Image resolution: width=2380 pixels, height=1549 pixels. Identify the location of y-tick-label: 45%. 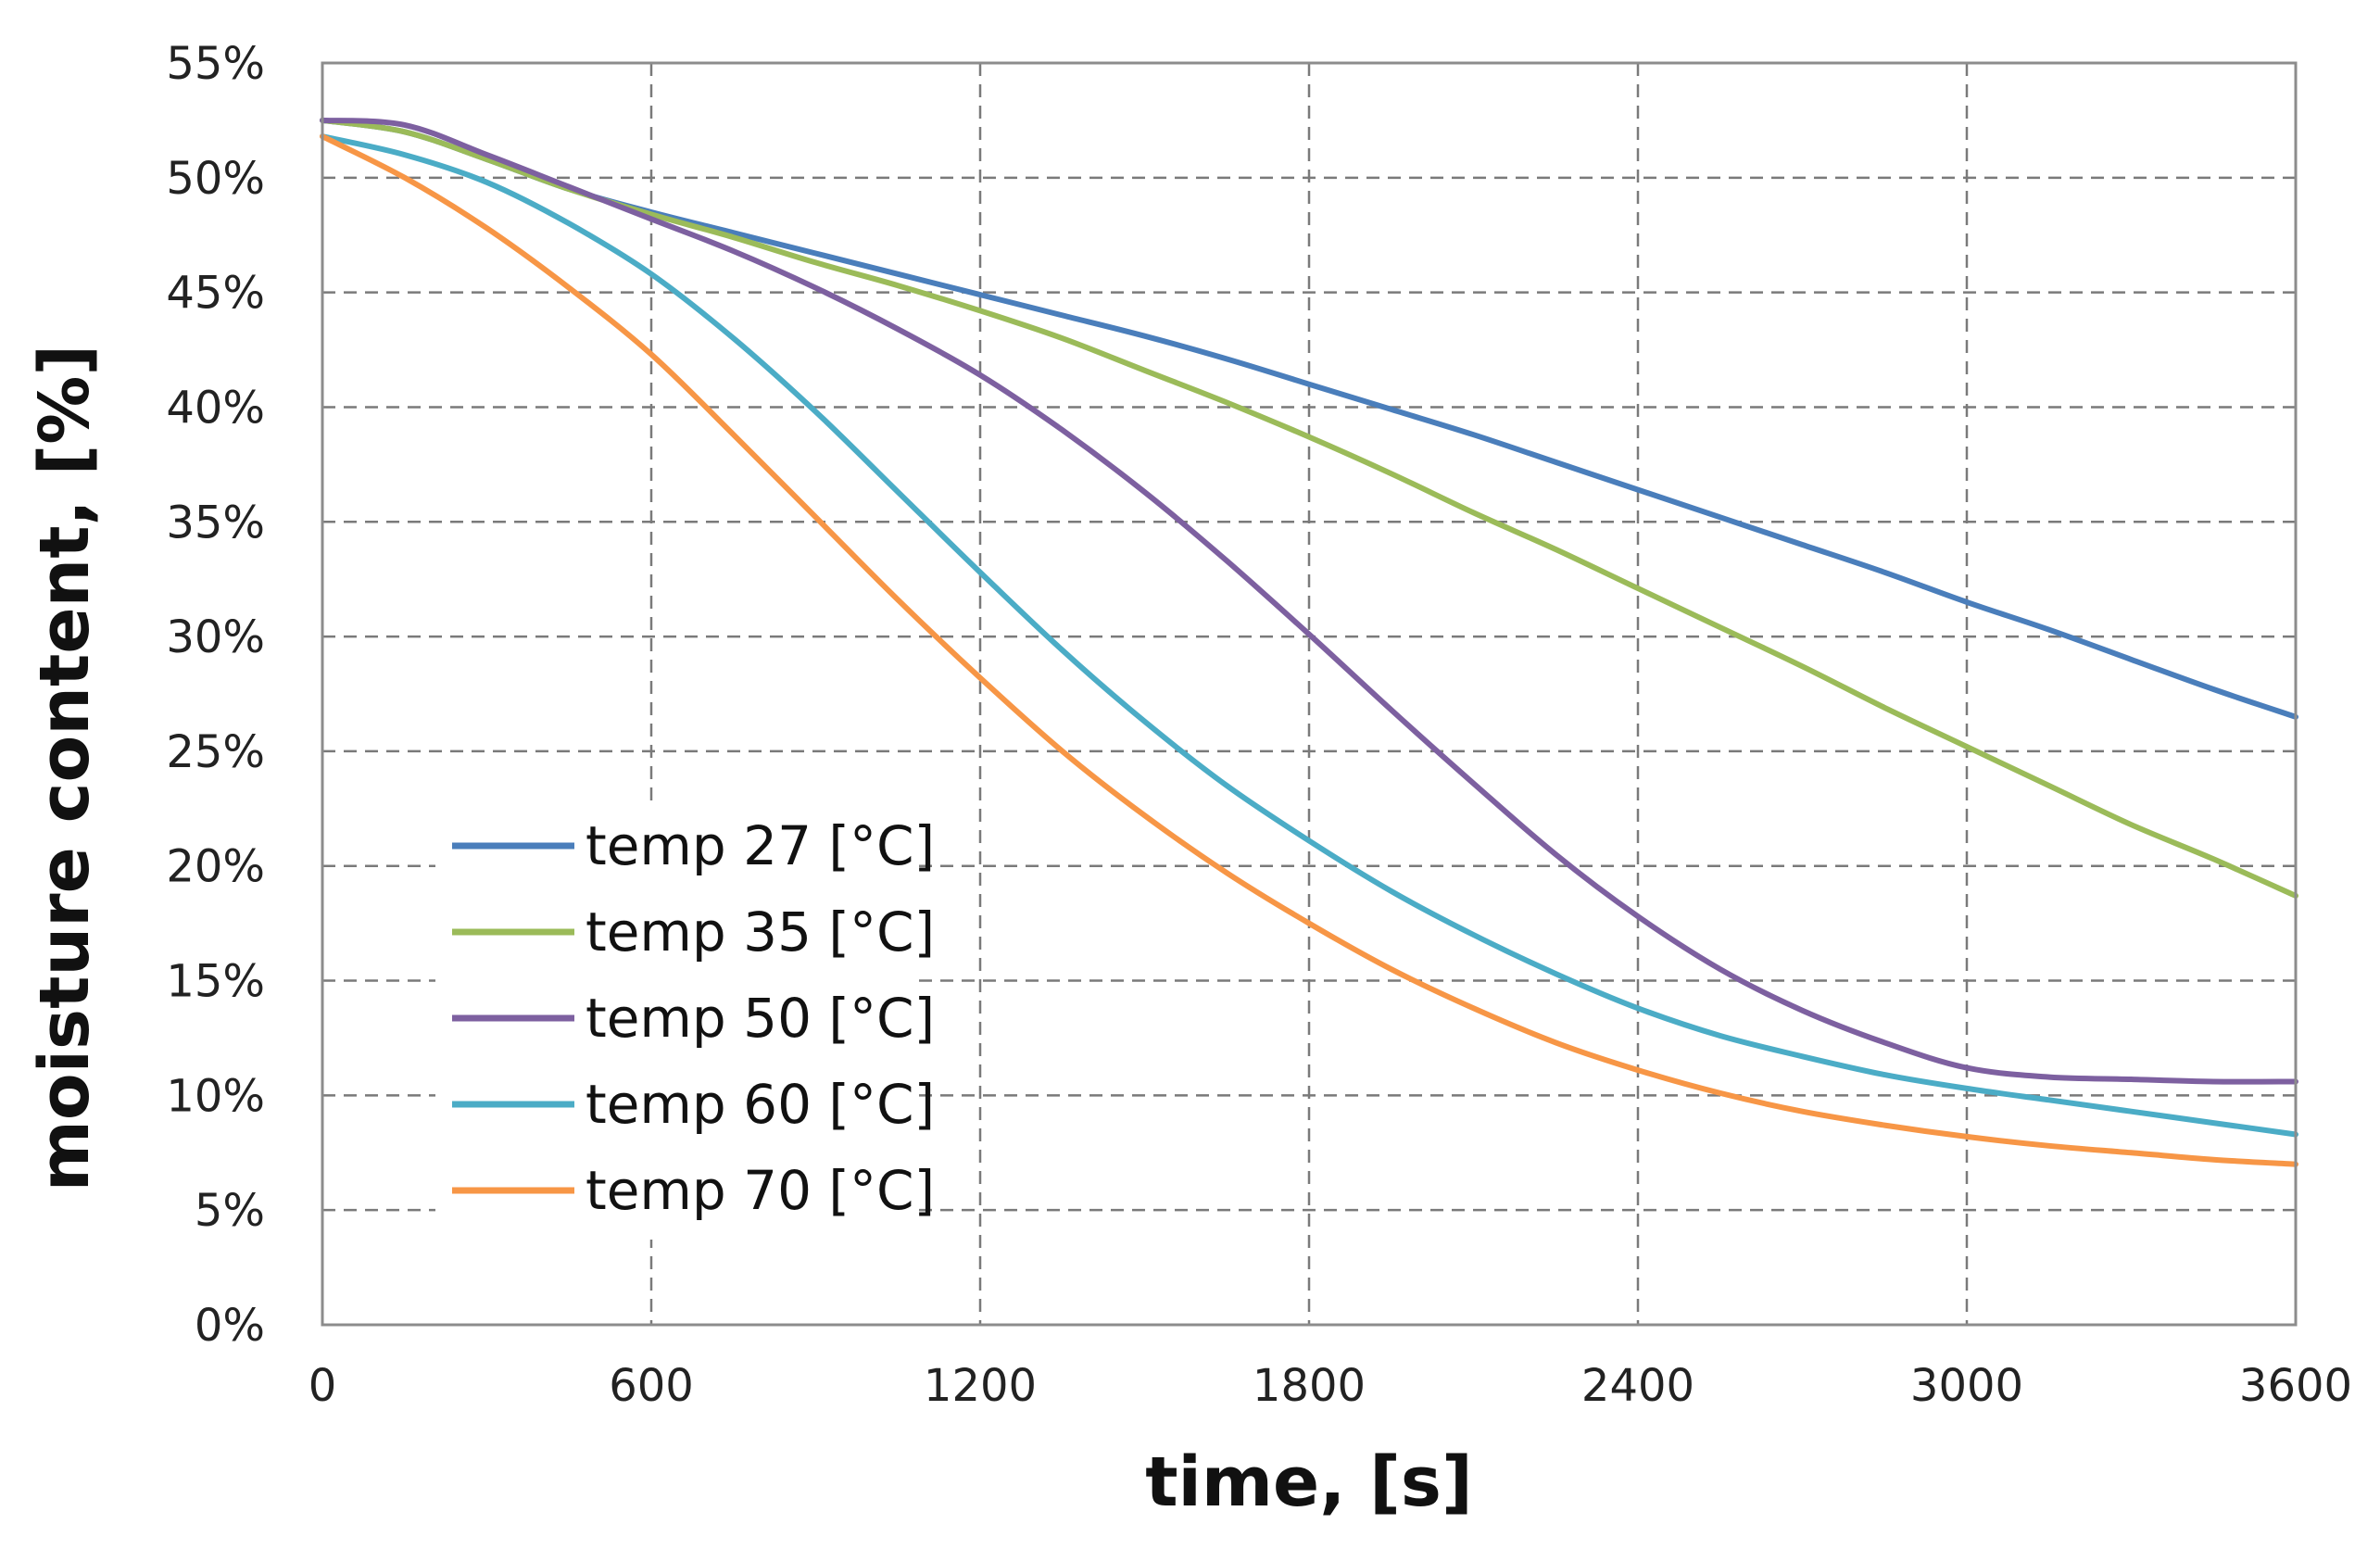
(215, 294).